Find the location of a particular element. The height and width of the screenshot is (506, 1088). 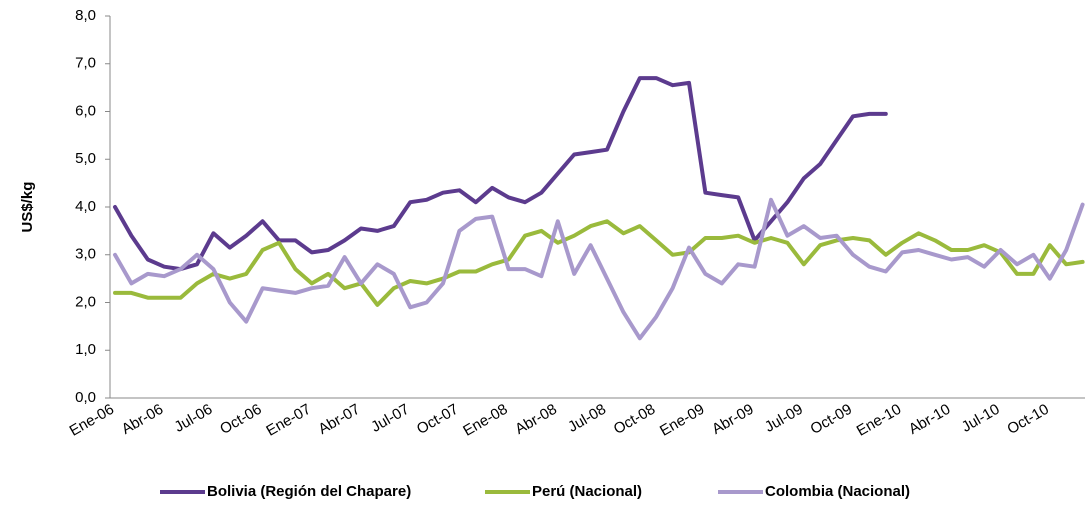

x-tick-label: Jul-10 is located at coordinates (981, 418).